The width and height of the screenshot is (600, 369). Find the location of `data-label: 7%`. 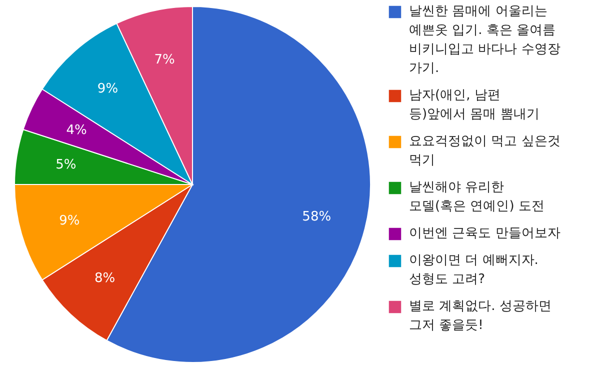

data-label: 7% is located at coordinates (164, 60).